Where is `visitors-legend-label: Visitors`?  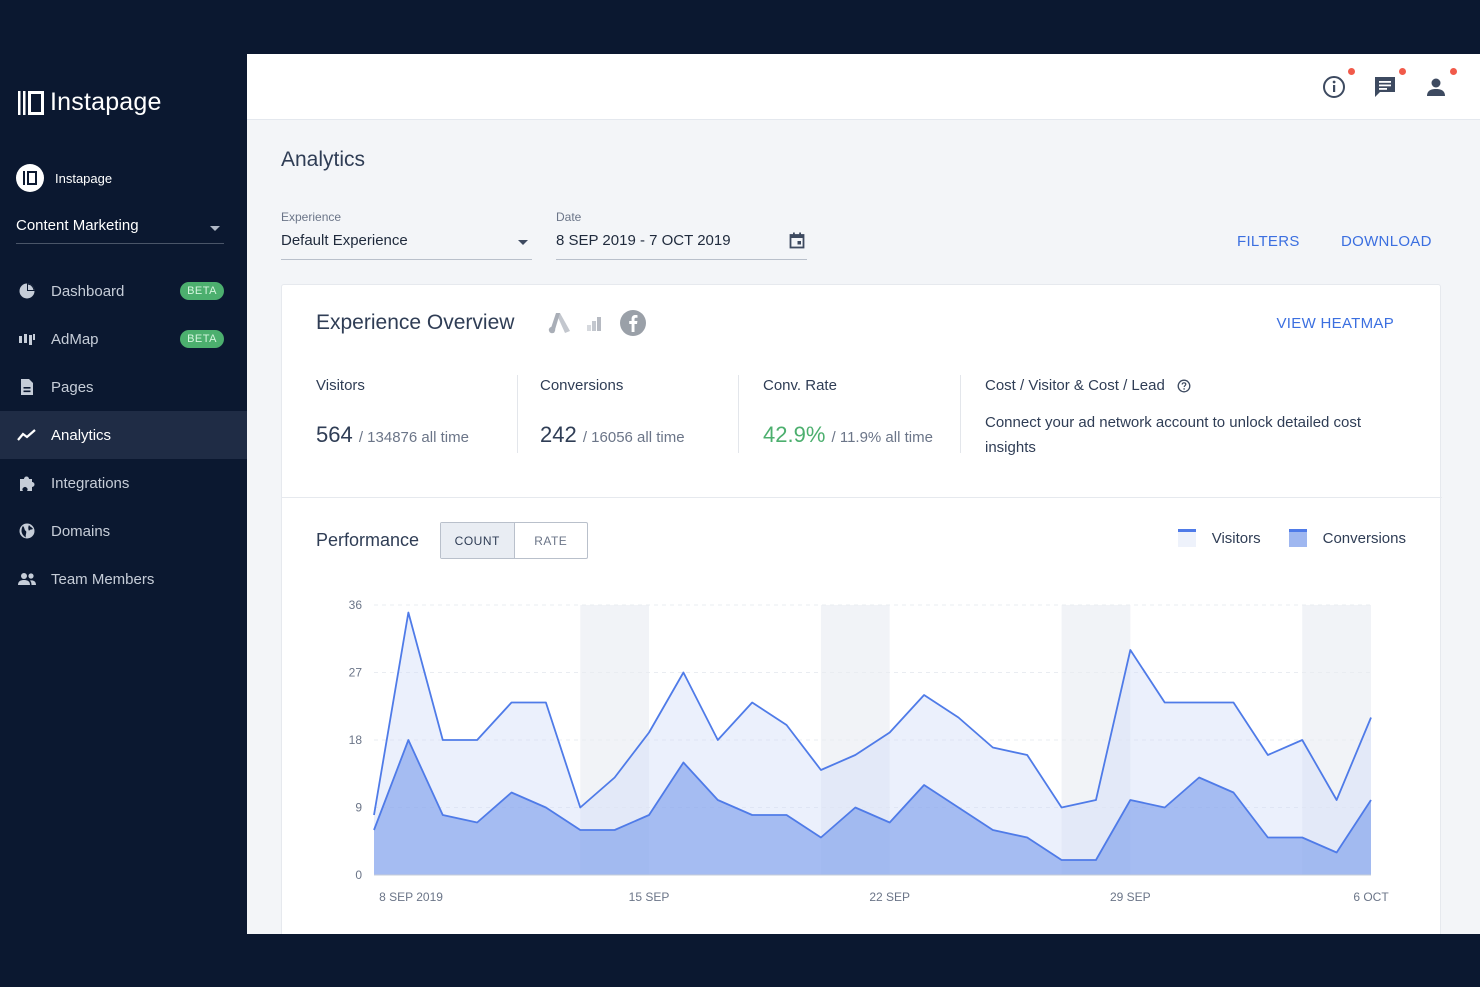
visitors-legend-label: Visitors is located at coordinates (1236, 538).